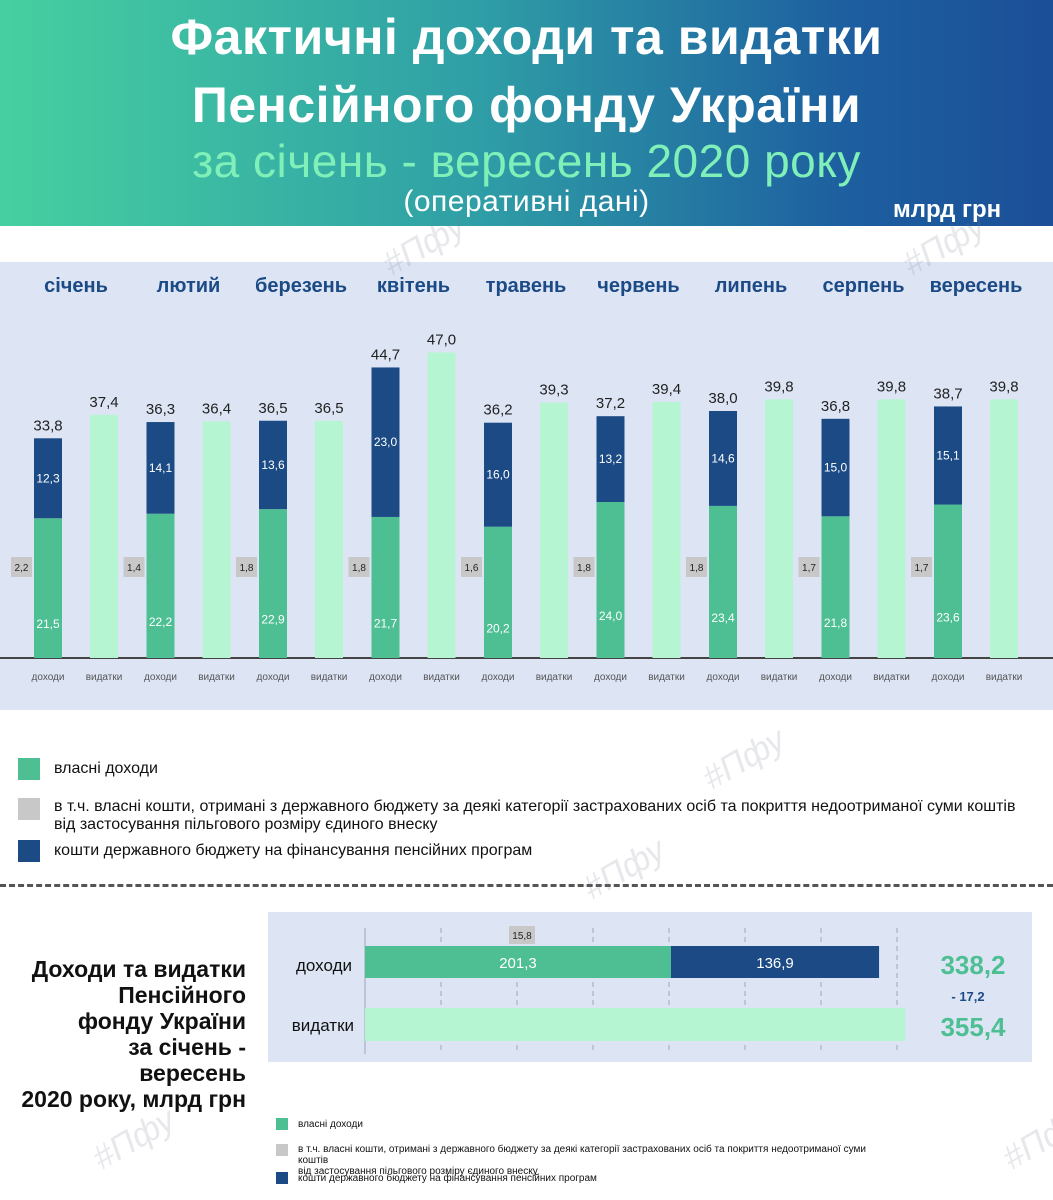 Image resolution: width=1053 pixels, height=1200 pixels. What do you see at coordinates (29, 769) in the screenshot?
I see `legend-swatch-own` at bounding box center [29, 769].